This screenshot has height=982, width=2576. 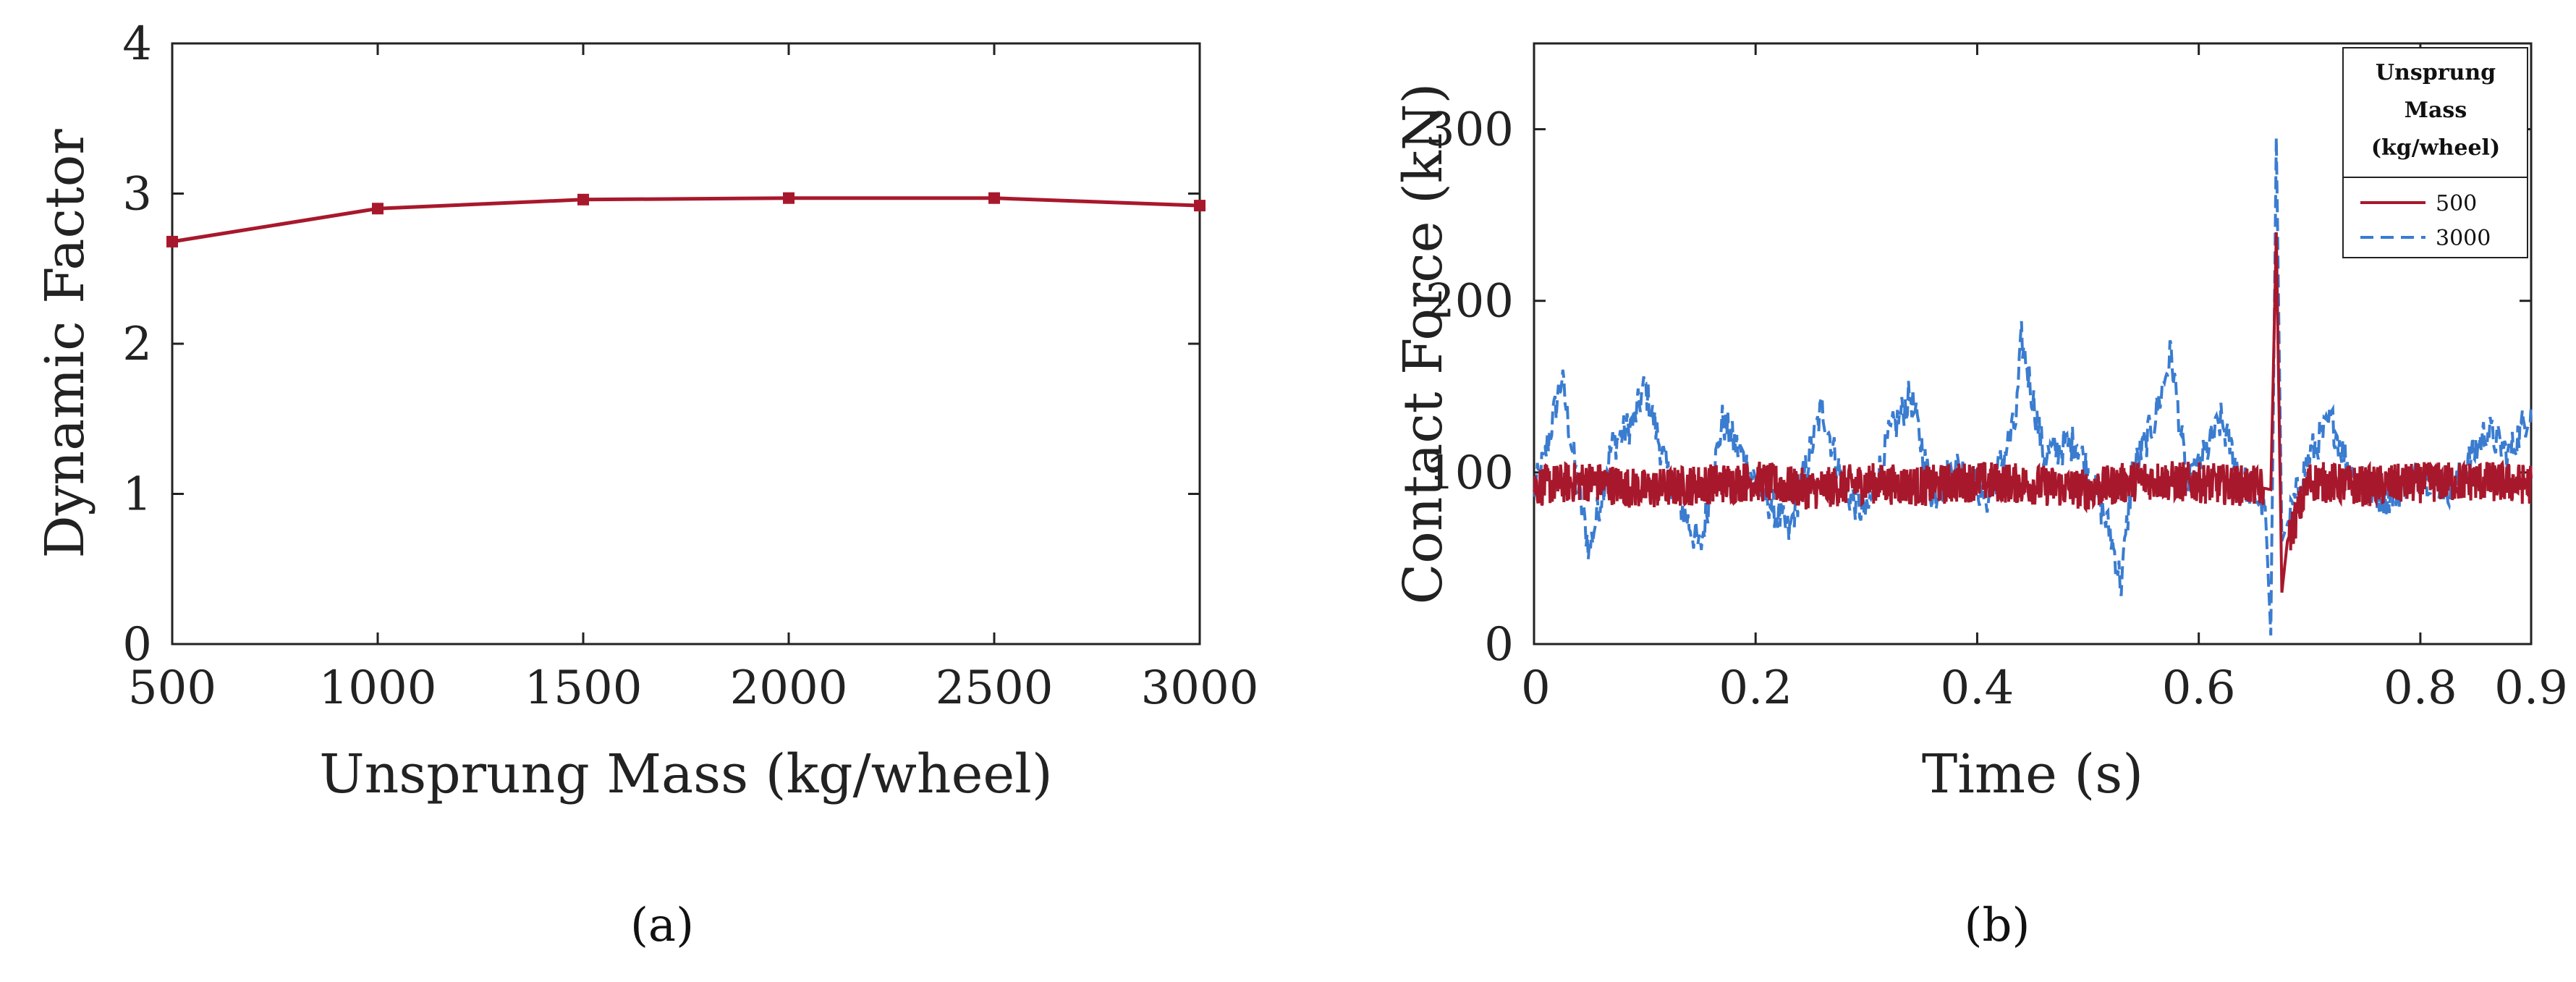 I want to click on panel-b-caption: (b), so click(x=1998, y=925).